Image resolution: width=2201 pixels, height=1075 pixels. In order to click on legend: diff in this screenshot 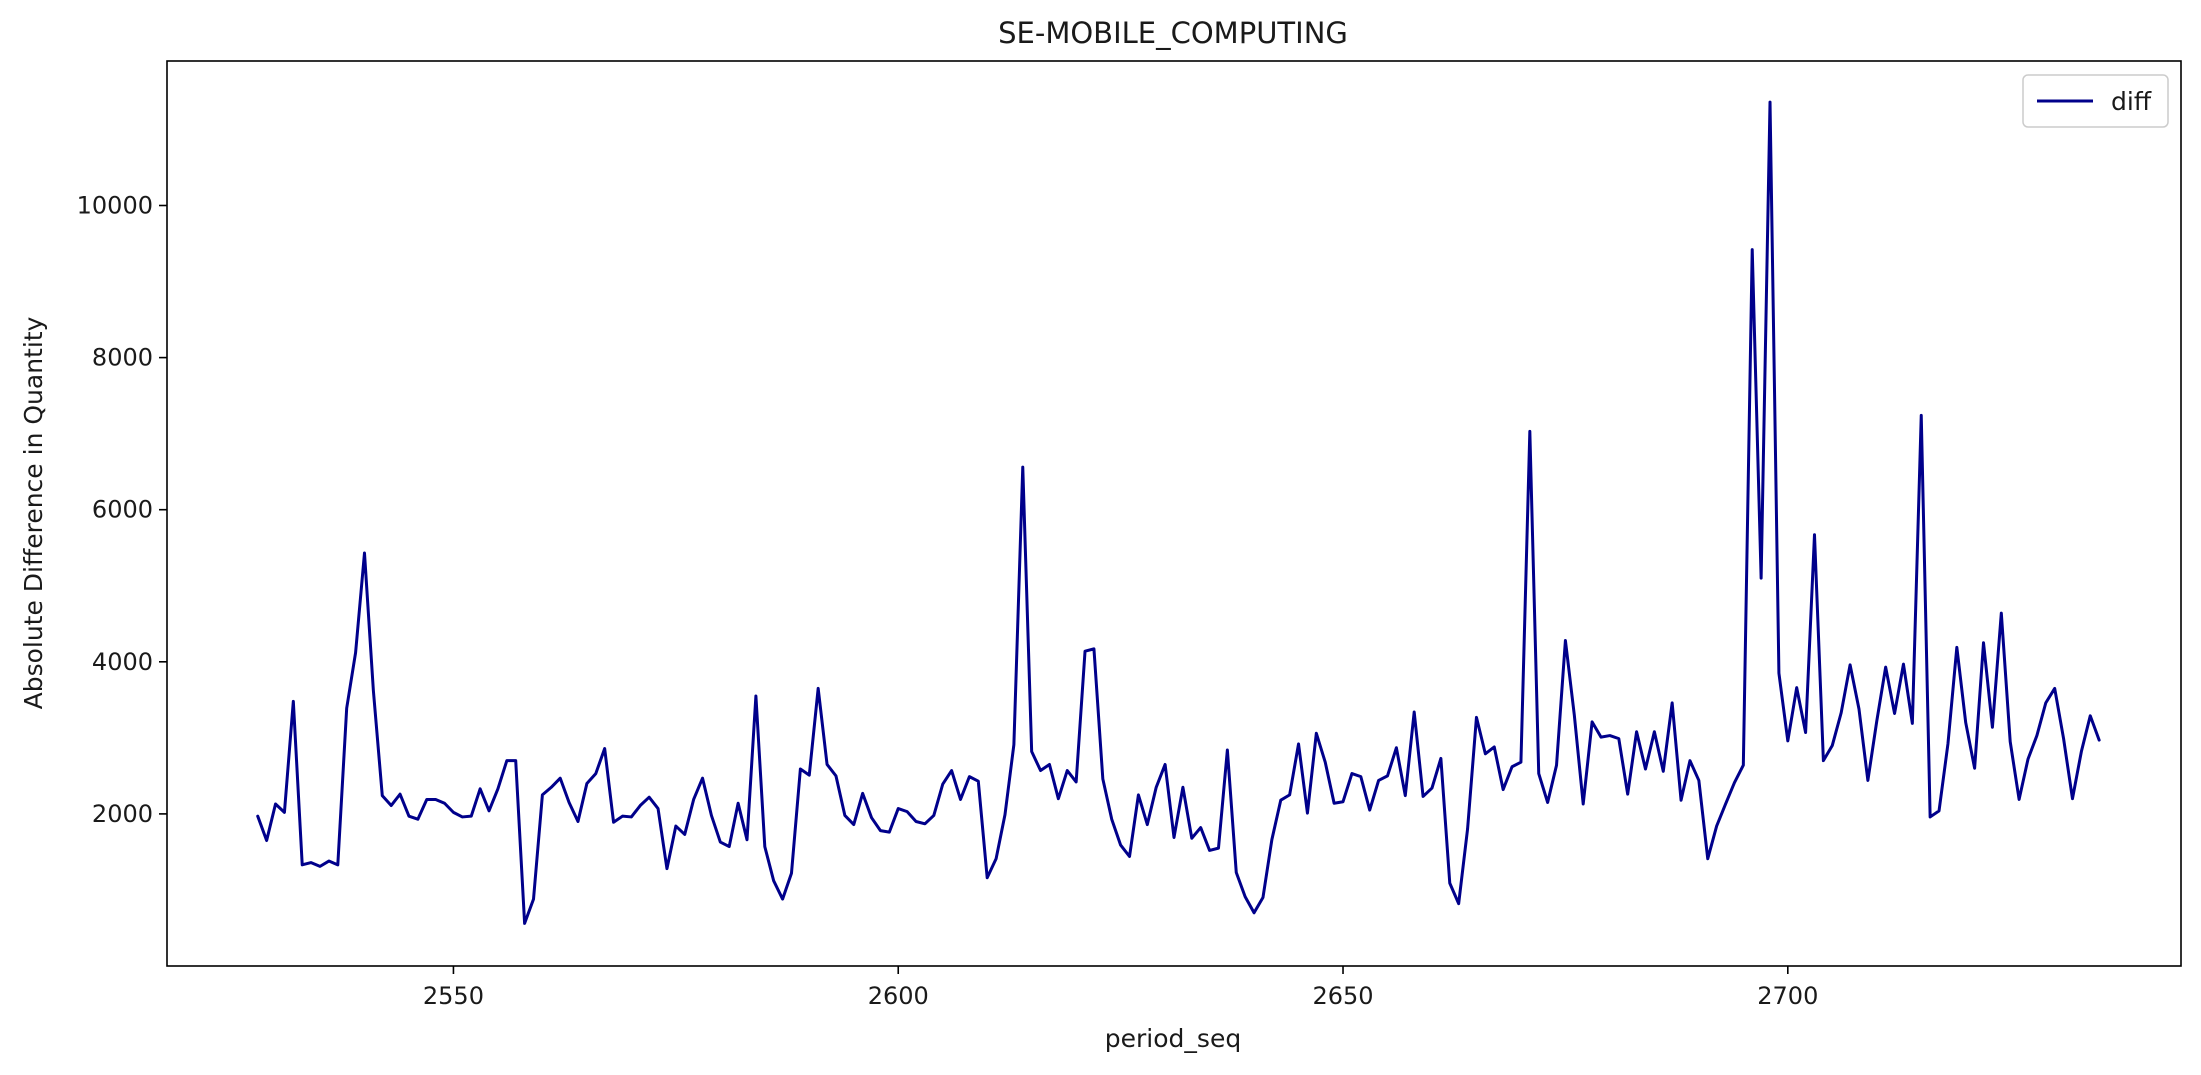, I will do `click(2095, 101)`.